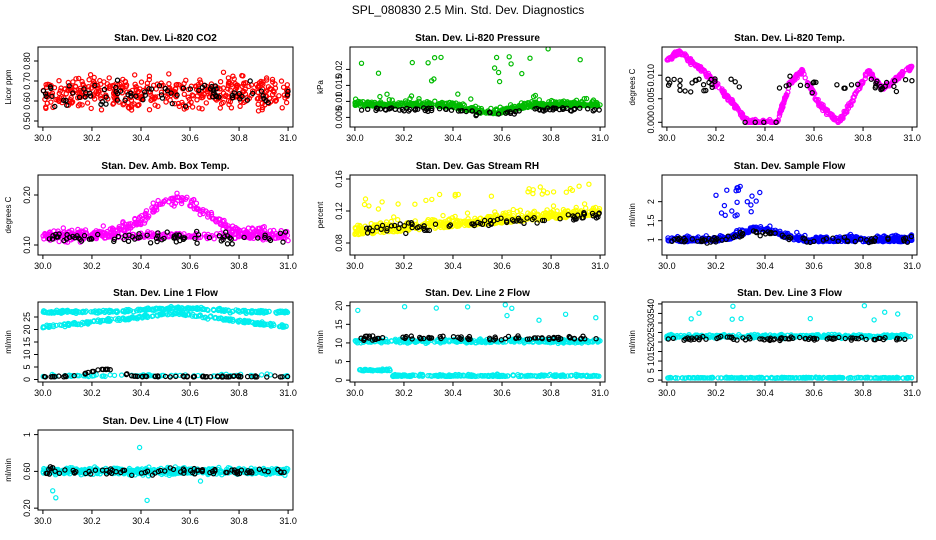 This screenshot has width=936, height=540. Describe the element at coordinates (477, 293) in the screenshot. I see `panel-title: Stan. Dev. Line 2 Flow` at that location.